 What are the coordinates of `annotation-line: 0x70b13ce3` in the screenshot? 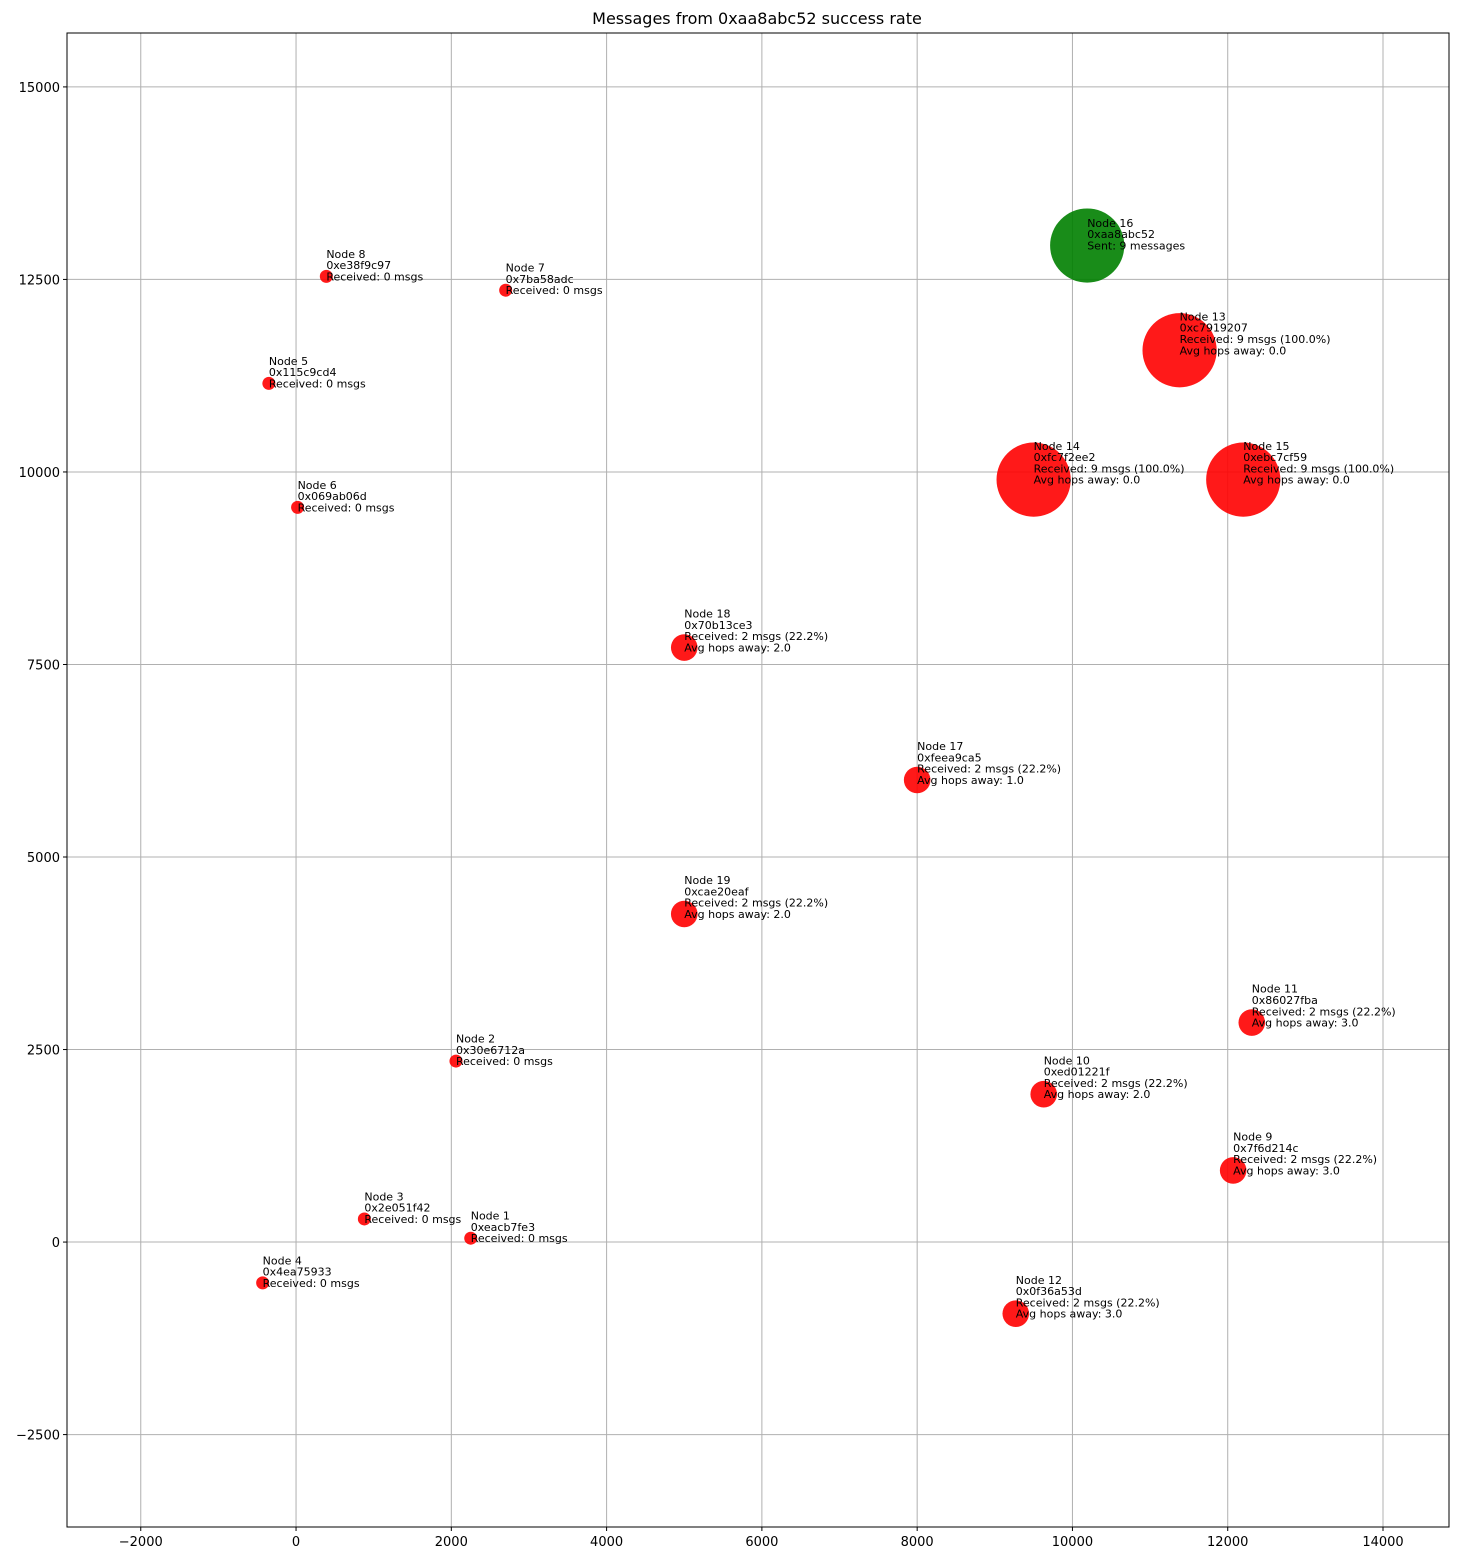 It's located at (718, 625).